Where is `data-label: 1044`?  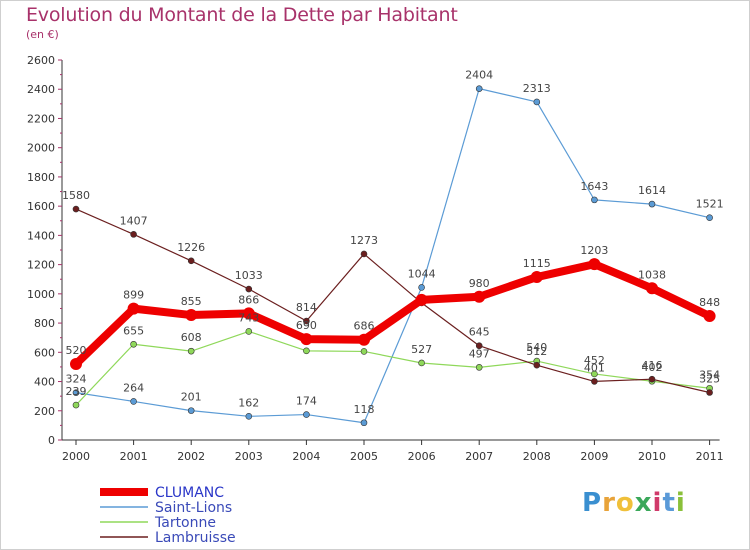
data-label: 1044 is located at coordinates (422, 273).